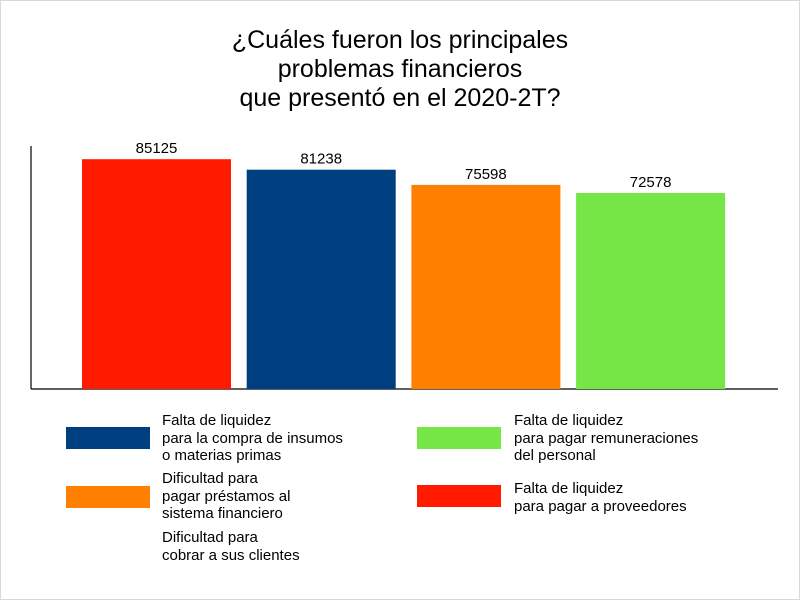 The height and width of the screenshot is (600, 800). I want to click on bar-value-label-4: 72578, so click(651, 182).